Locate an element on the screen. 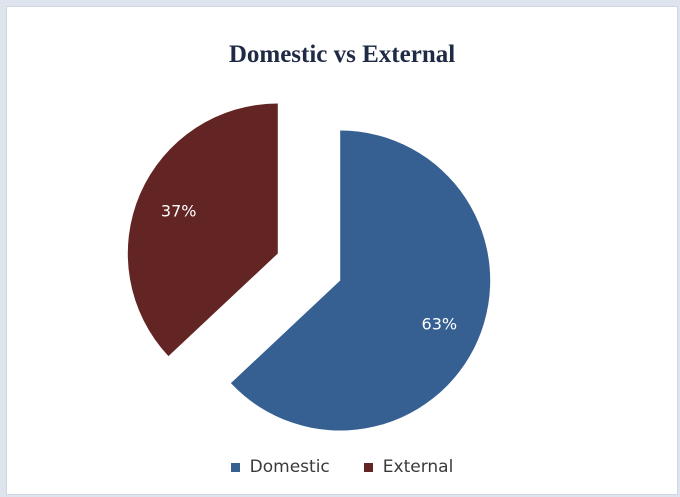  data-label-external: 37% is located at coordinates (179, 211).